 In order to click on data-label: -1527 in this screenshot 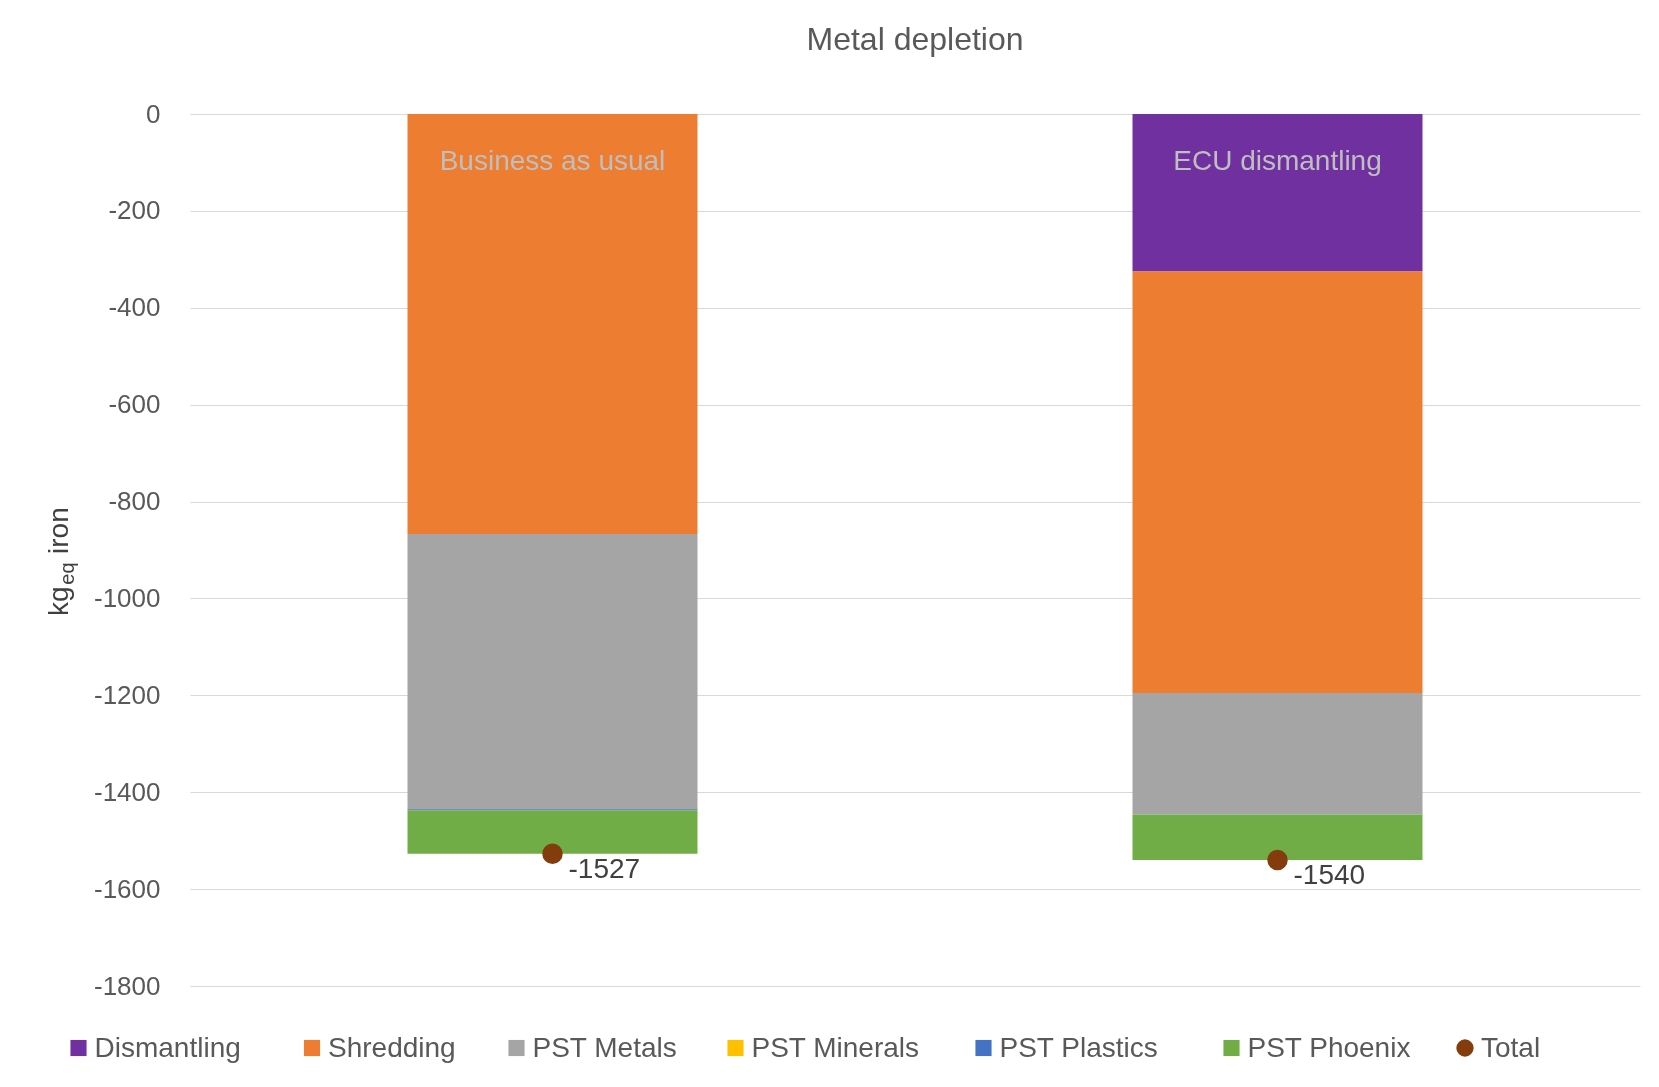, I will do `click(604, 868)`.